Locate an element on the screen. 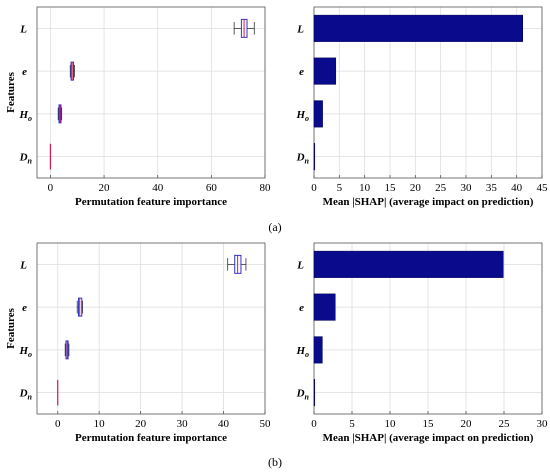 This screenshot has height=473, width=550. x-tick-label: 35 is located at coordinates (492, 188).